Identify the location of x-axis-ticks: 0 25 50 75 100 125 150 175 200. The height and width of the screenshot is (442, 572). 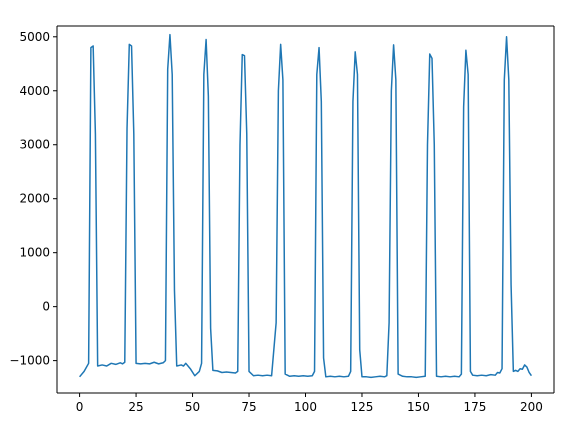
(309, 403).